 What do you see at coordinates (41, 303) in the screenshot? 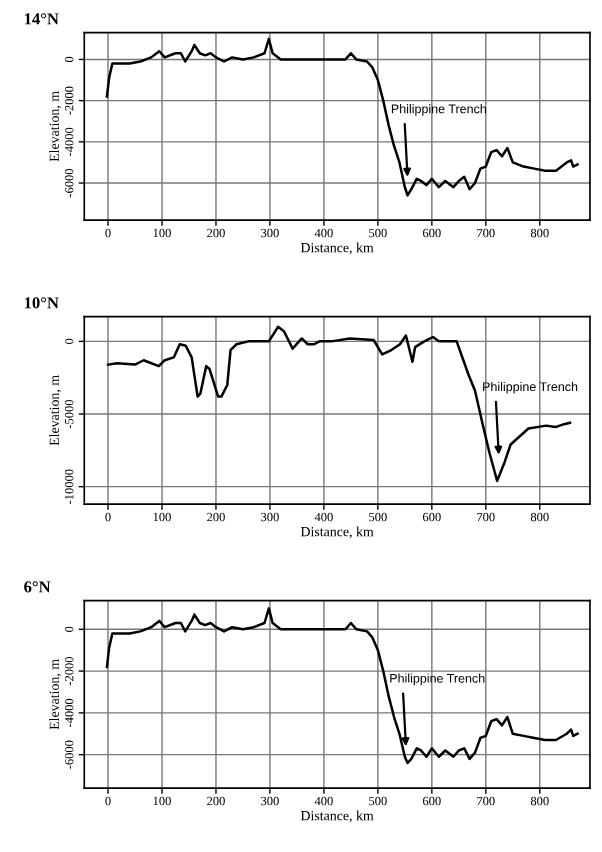
I see `chart-title: 10°N` at bounding box center [41, 303].